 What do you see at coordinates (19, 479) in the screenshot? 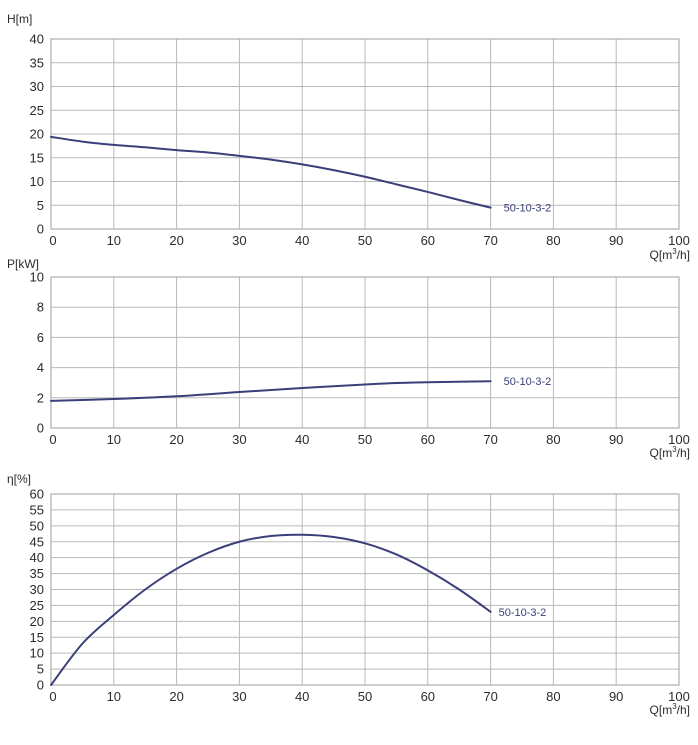
I see `y-axis-label: η[%]` at bounding box center [19, 479].